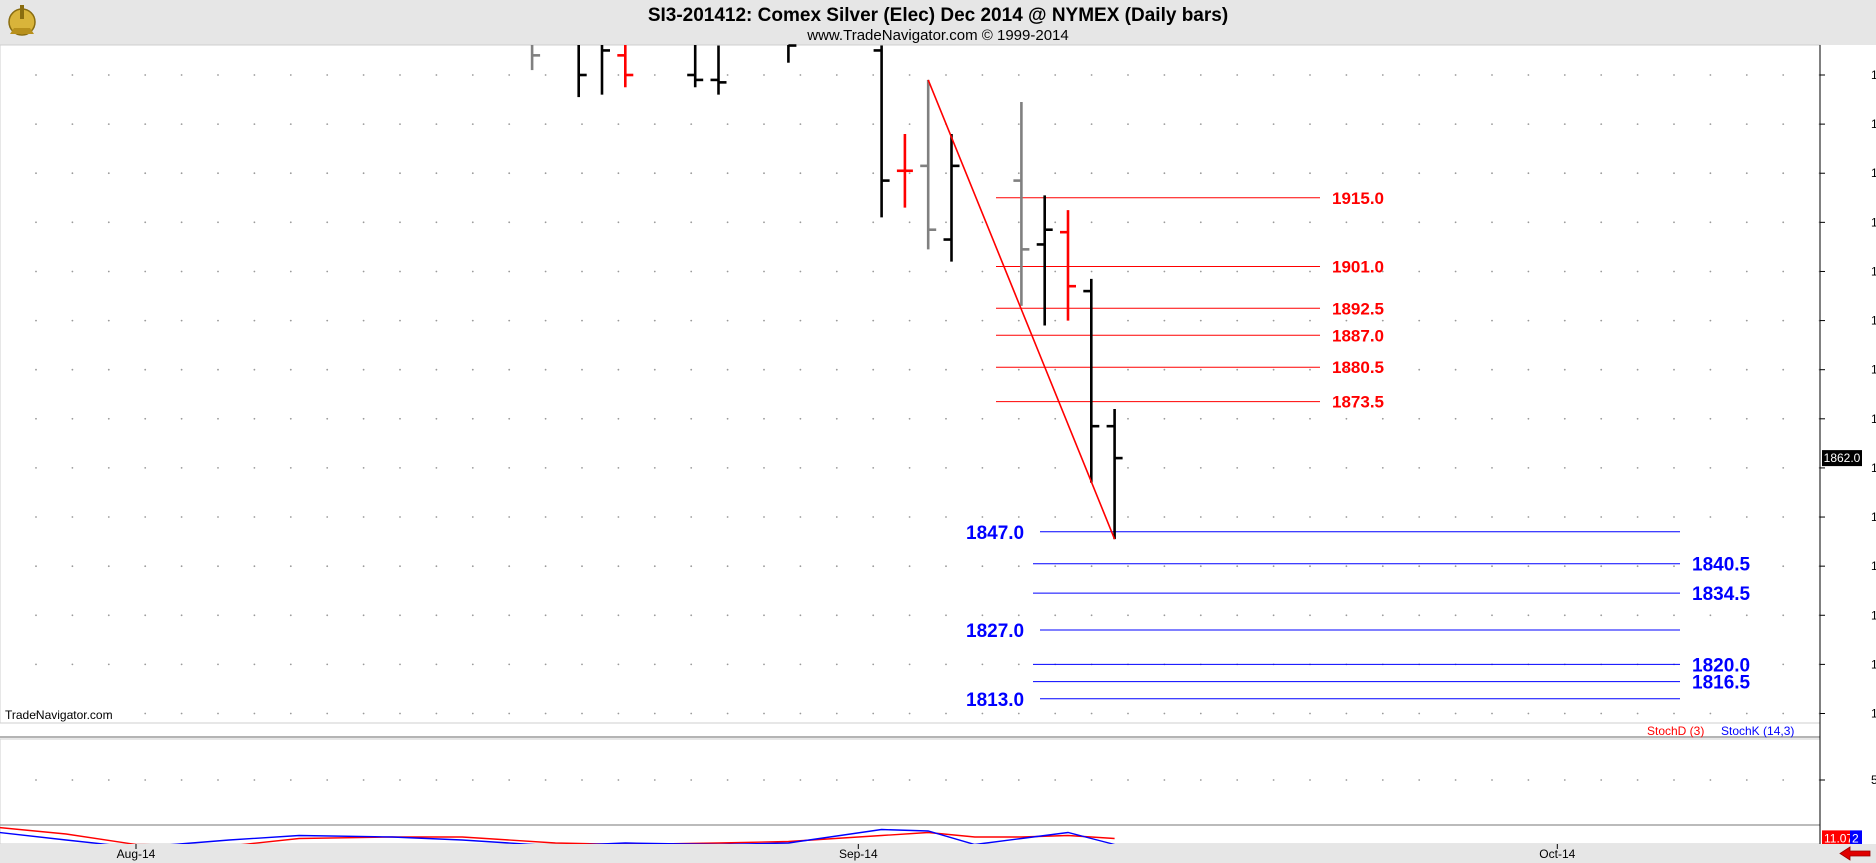 The width and height of the screenshot is (1876, 863). What do you see at coordinates (1873, 75) in the screenshot?
I see `y-tick-label: 1940.0` at bounding box center [1873, 75].